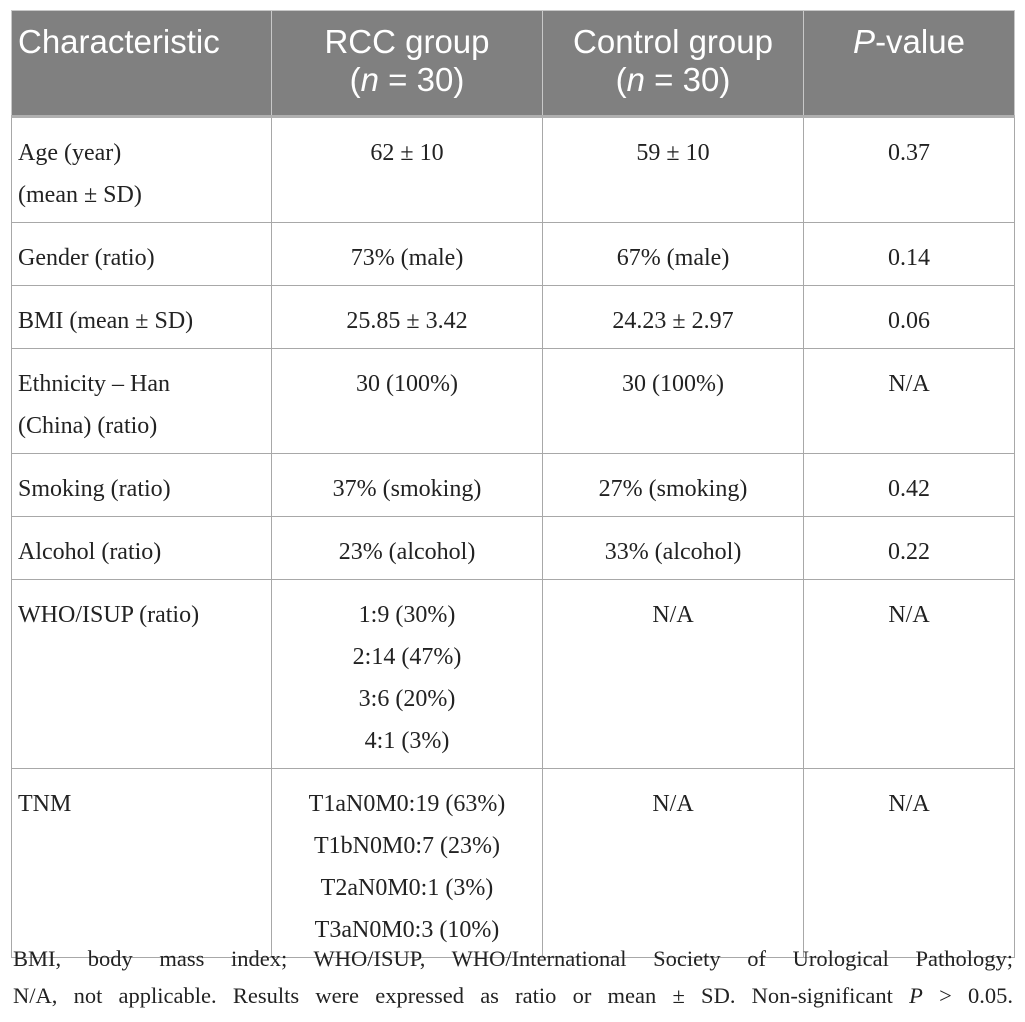  What do you see at coordinates (673, 258) in the screenshot?
I see `cell-control-group-line: 67% (male)` at bounding box center [673, 258].